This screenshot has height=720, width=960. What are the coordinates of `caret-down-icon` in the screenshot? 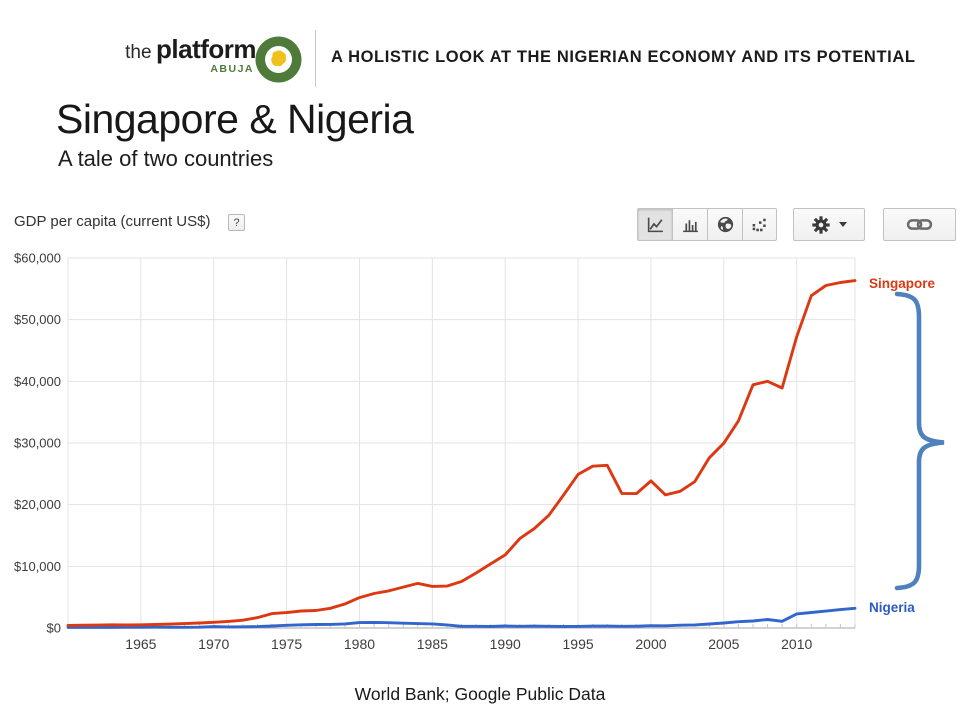 It's located at (843, 224).